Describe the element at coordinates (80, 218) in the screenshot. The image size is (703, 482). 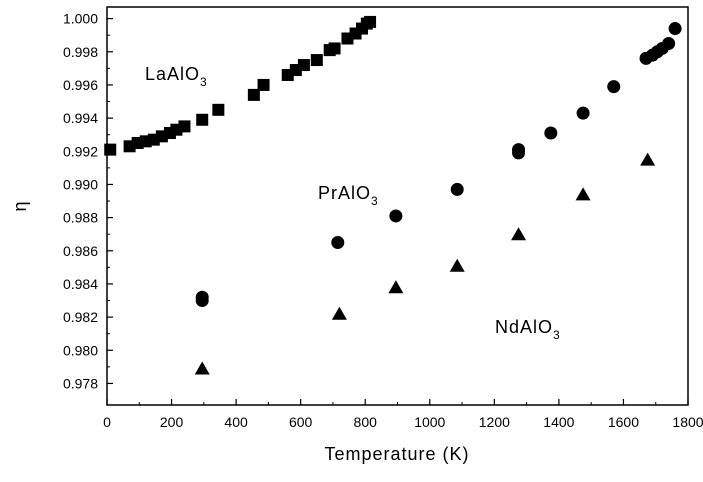
I see `y-tick-label: 0.988` at that location.